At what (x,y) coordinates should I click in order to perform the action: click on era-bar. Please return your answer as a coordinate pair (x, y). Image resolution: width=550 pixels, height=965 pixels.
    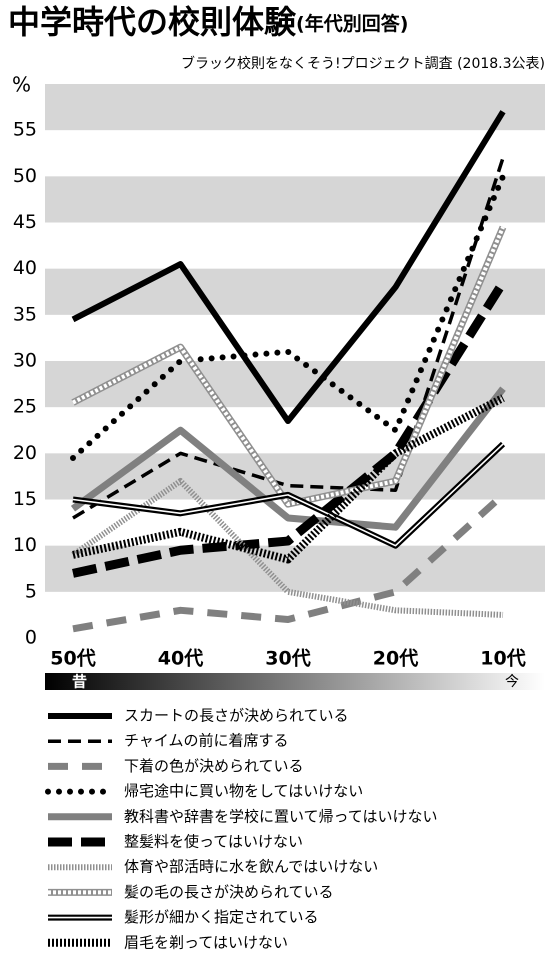
    Looking at the image, I should click on (295, 681).